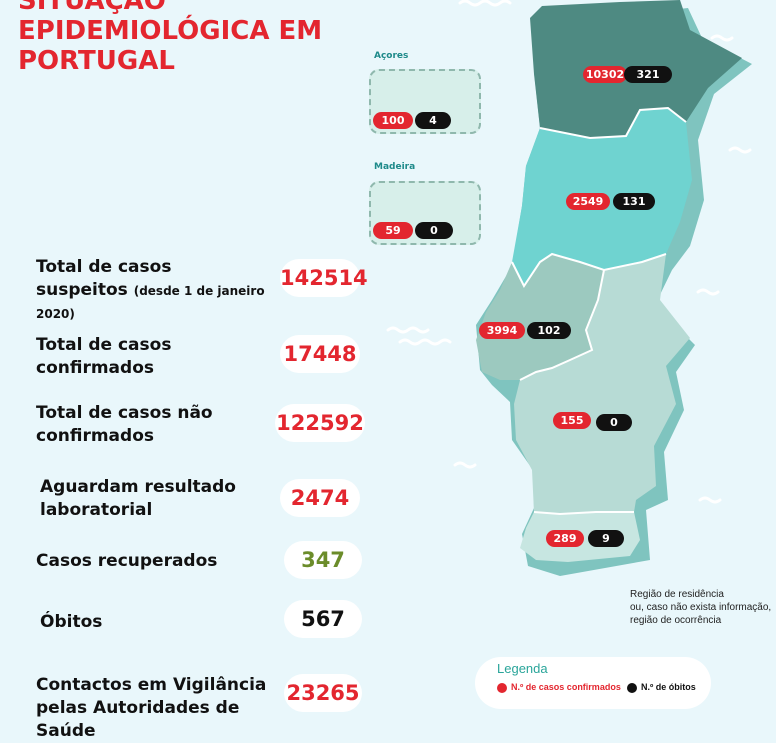 The height and width of the screenshot is (743, 776). I want to click on confirmed-label-line1: Total de casos, so click(104, 345).